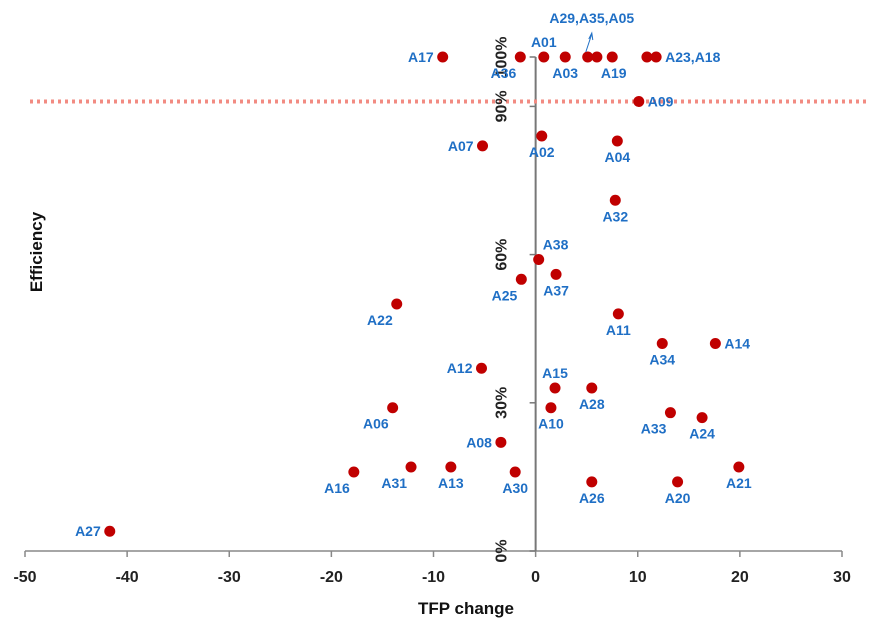 The height and width of the screenshot is (622, 870). What do you see at coordinates (661, 101) in the screenshot?
I see `point-label: A09` at bounding box center [661, 101].